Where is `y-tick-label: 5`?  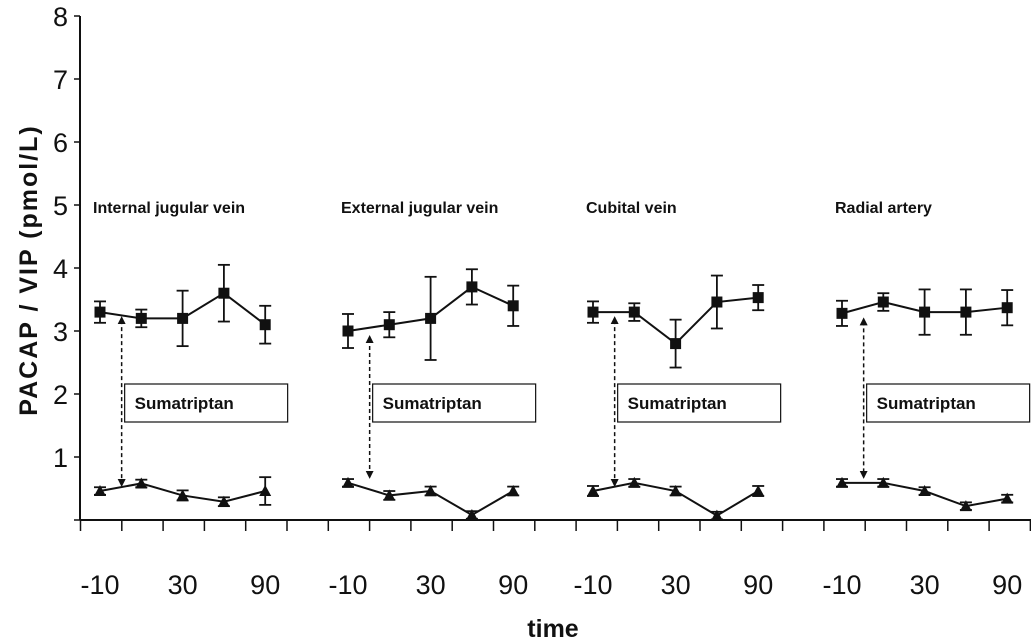
y-tick-label: 5 is located at coordinates (60, 206).